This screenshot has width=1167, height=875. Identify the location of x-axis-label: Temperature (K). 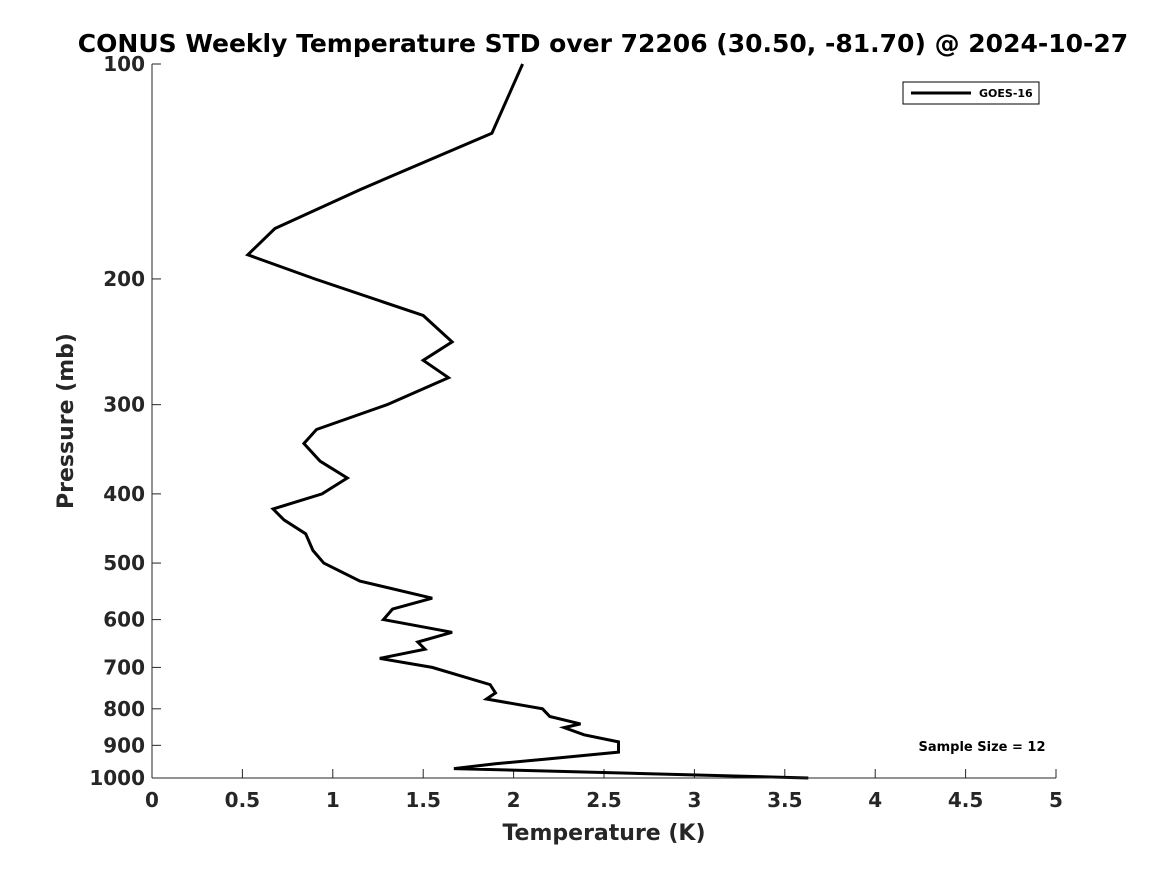
(603, 833).